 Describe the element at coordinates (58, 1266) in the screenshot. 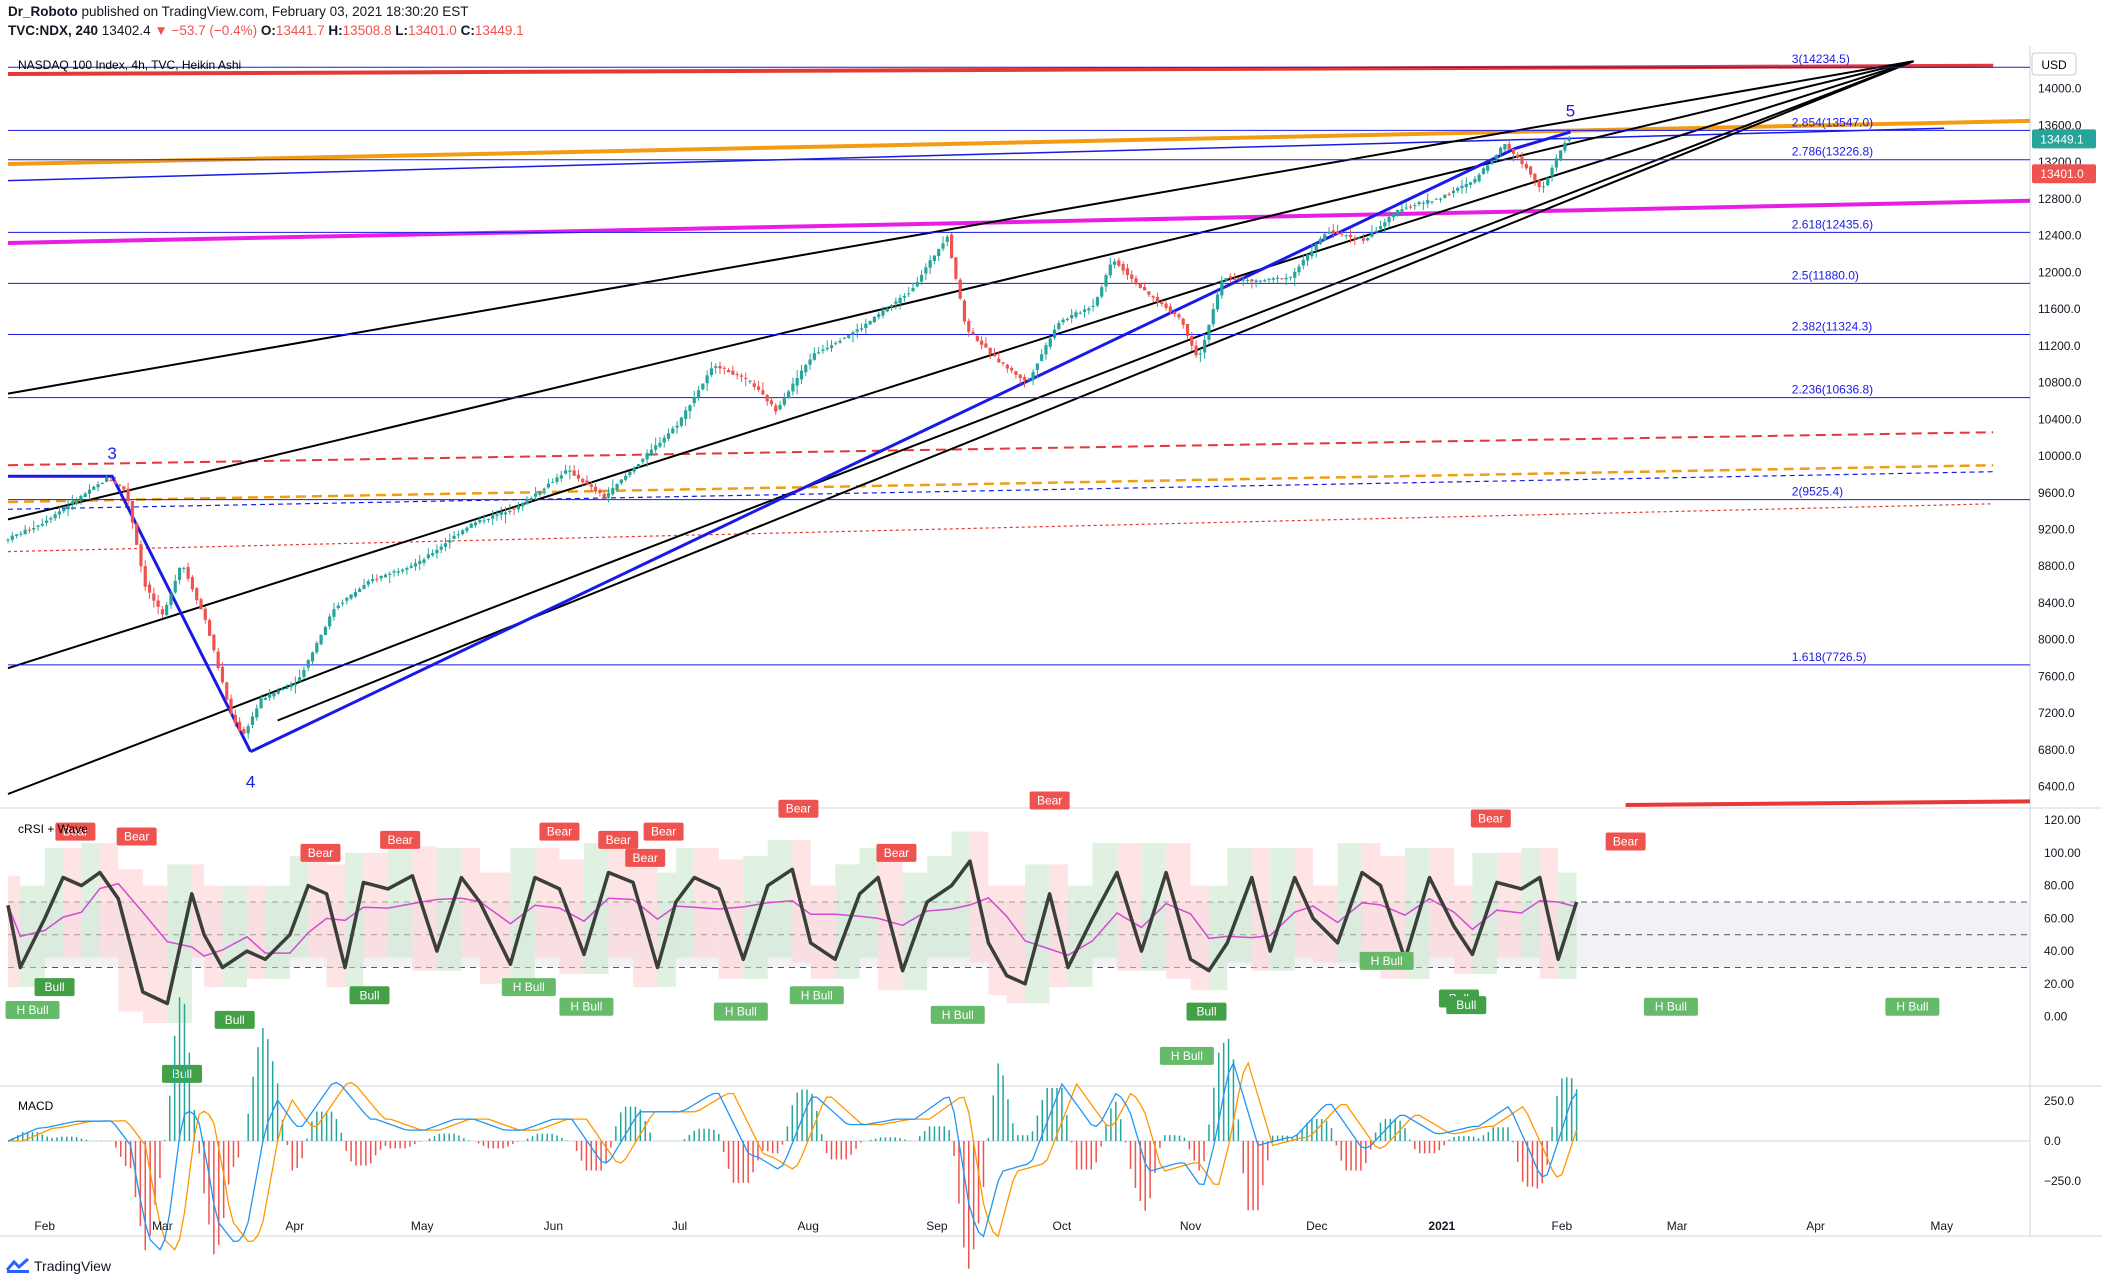

I see `tradingview-logo: TradingView` at that location.